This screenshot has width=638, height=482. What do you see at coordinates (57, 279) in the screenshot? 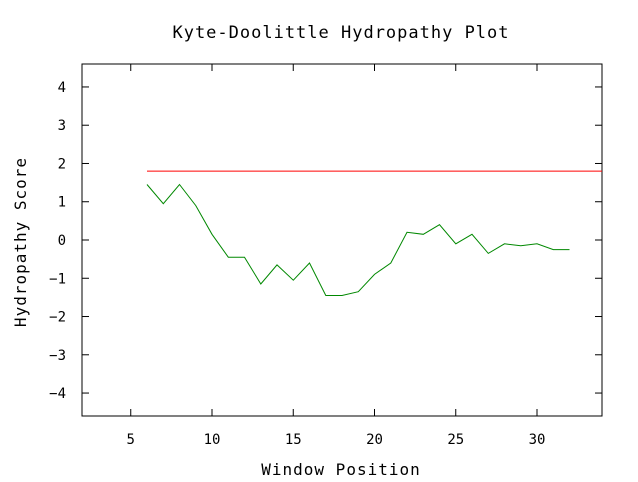
I see `y-tick-label: −1` at bounding box center [57, 279].